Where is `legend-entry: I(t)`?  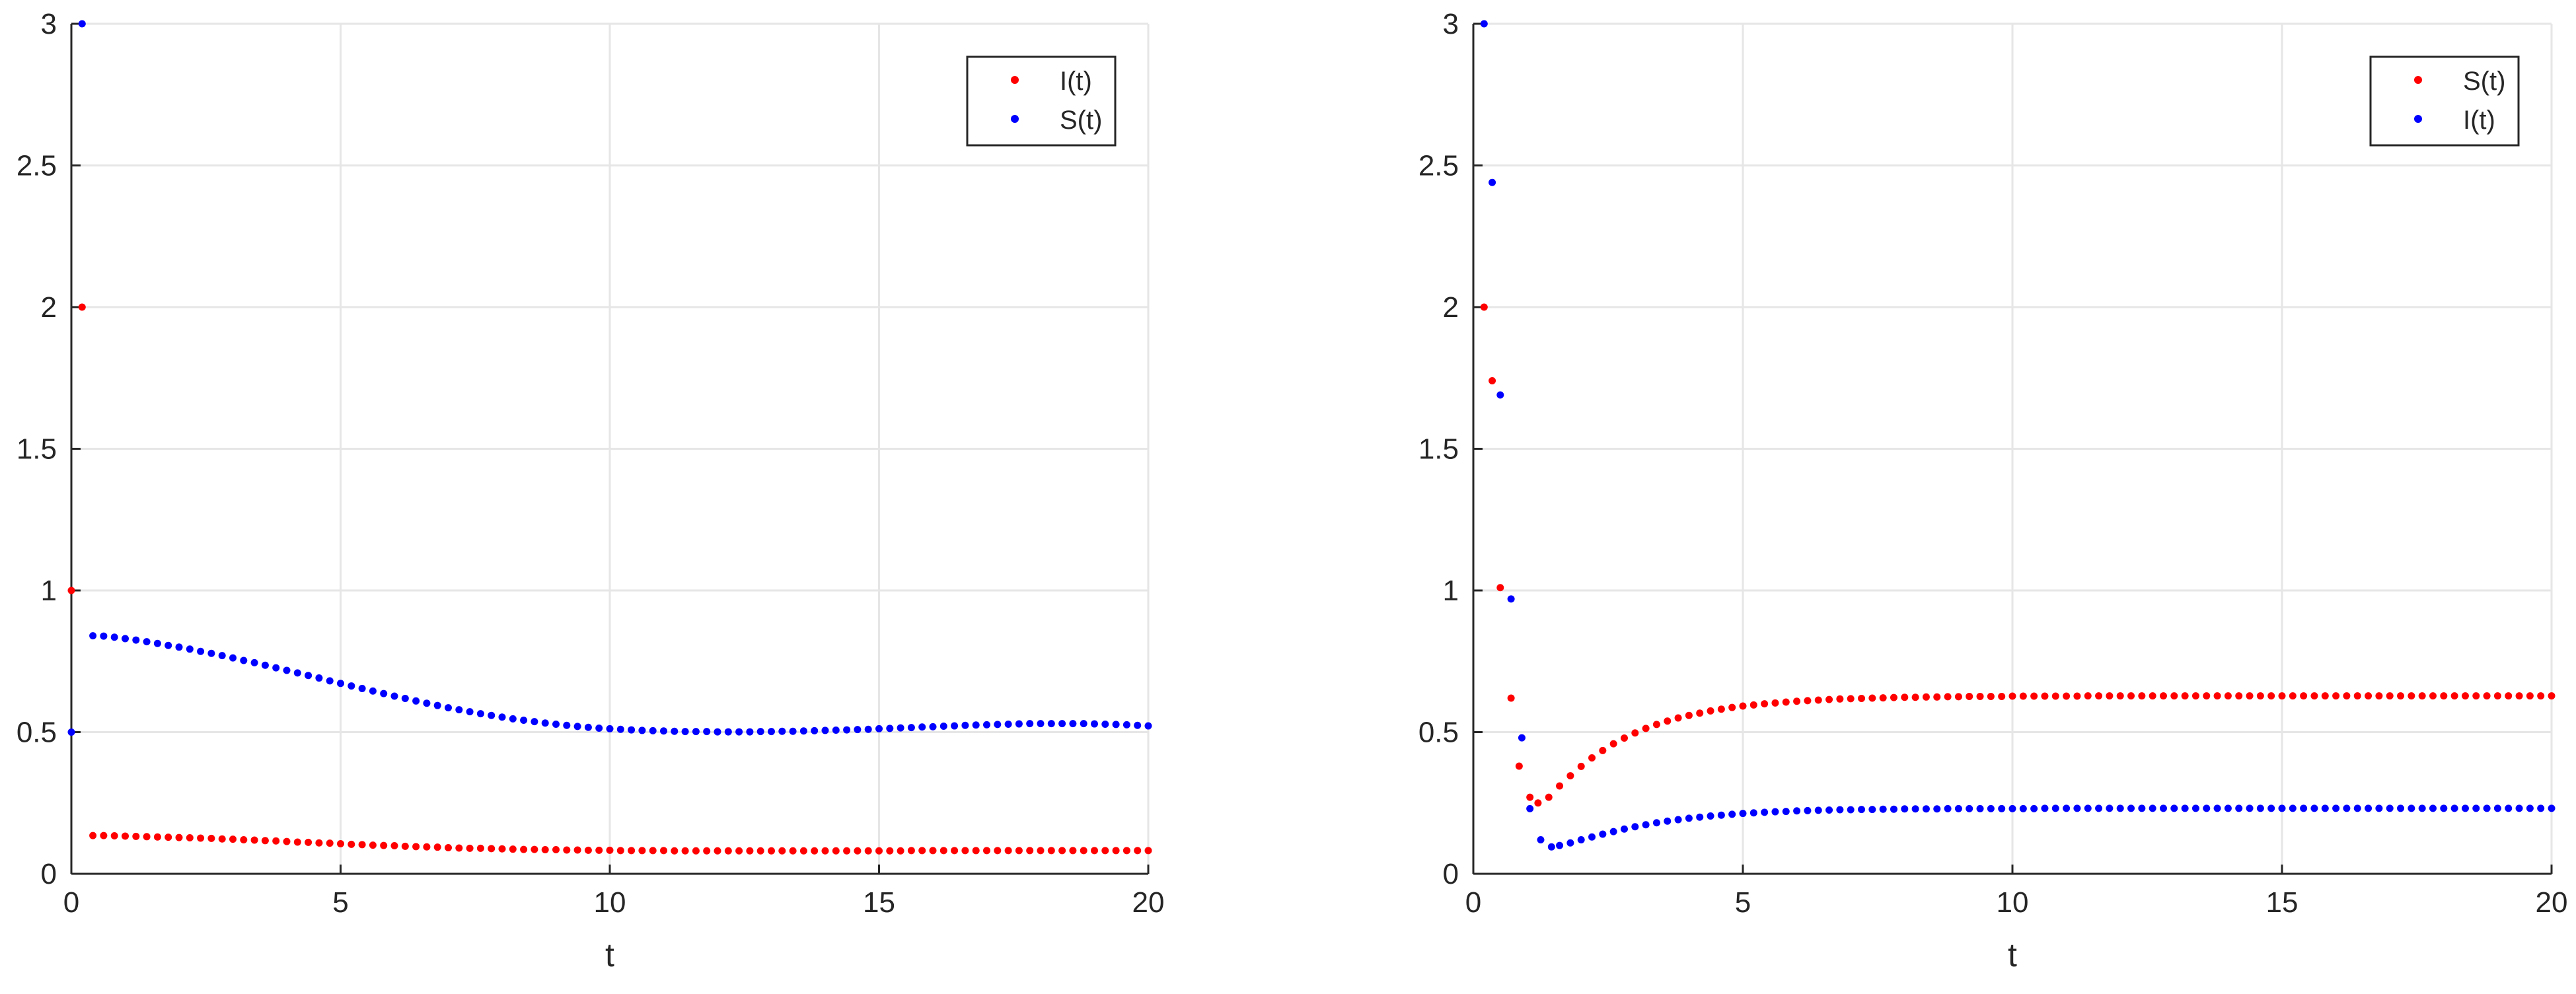
legend-entry: I(t) is located at coordinates (2479, 120).